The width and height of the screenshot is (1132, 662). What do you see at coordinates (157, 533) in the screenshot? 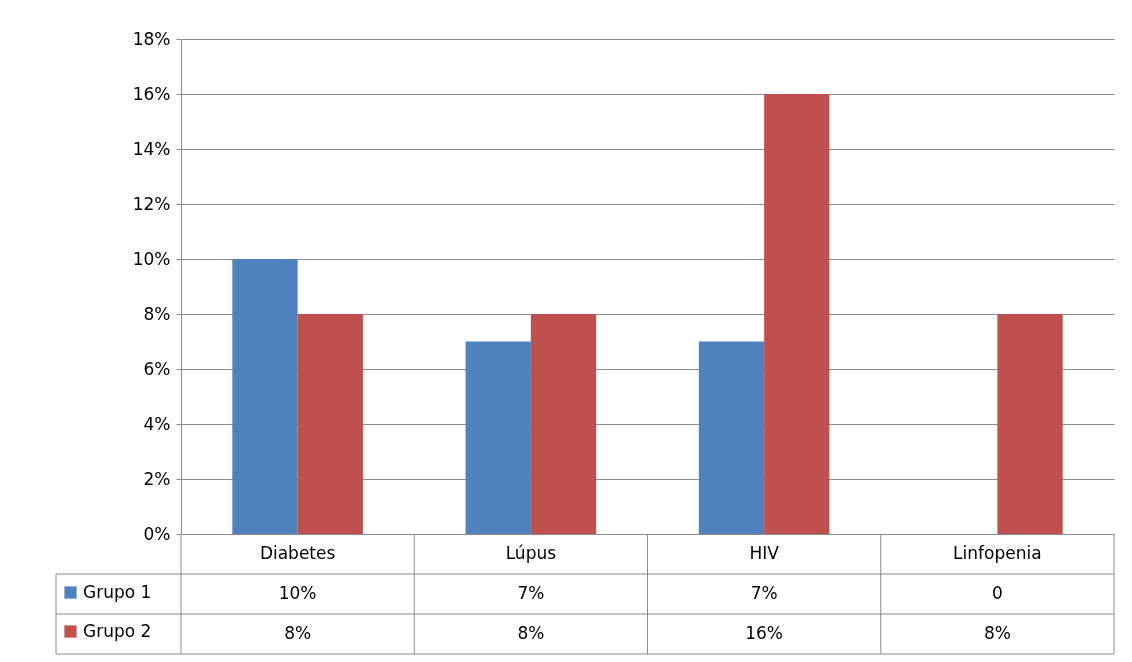
I see `y-tick-label: 0%` at bounding box center [157, 533].